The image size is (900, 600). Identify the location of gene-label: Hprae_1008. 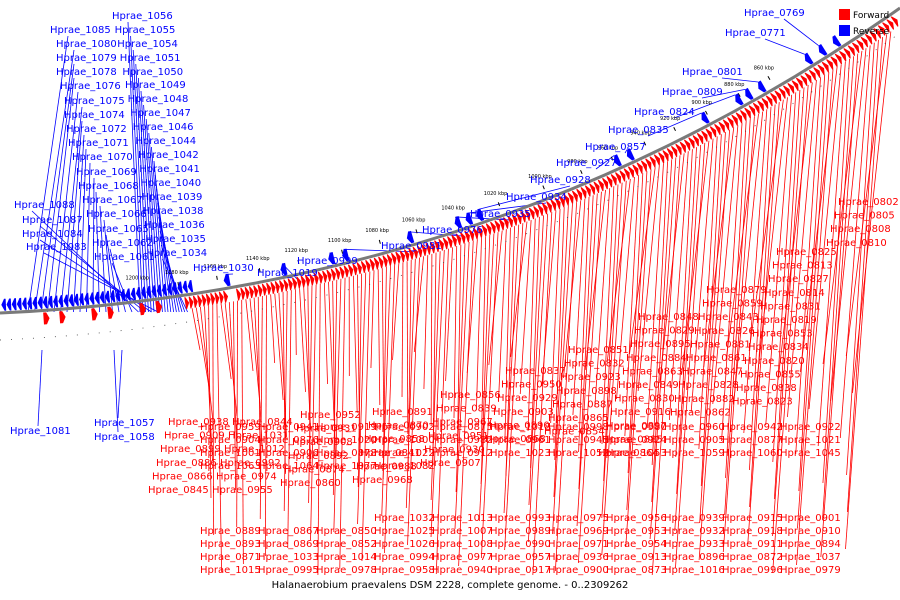
(462, 544).